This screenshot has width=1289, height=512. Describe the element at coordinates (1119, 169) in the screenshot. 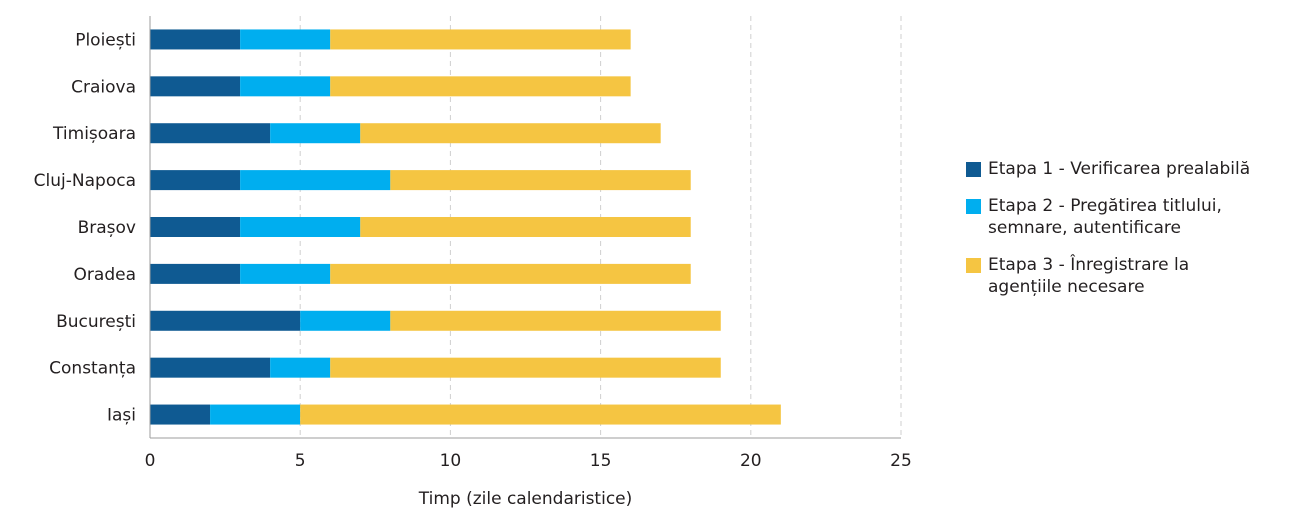

I see `legend-label-etapa-1: Etapa 1 - Verificarea prealabilă` at that location.